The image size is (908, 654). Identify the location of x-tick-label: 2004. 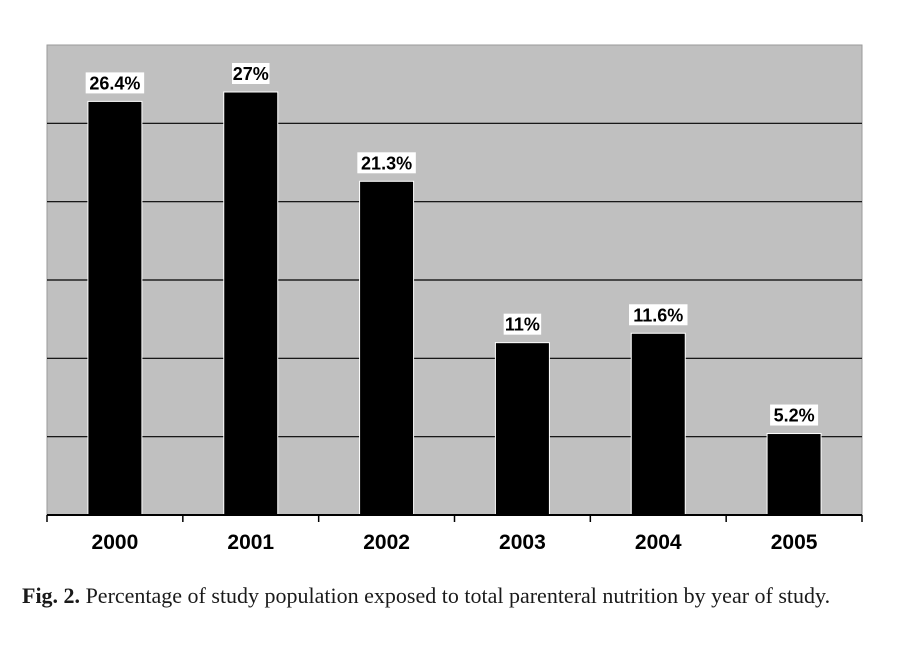
(658, 542).